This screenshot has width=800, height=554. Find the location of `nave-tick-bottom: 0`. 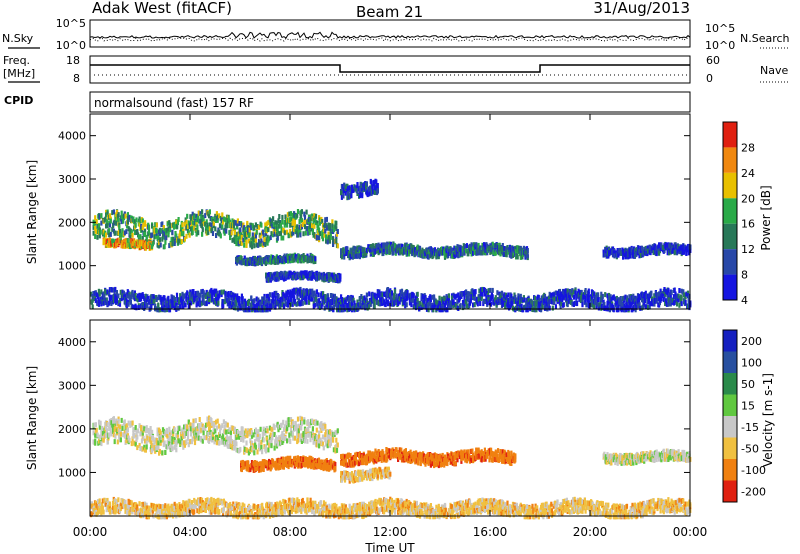

nave-tick-bottom: 0 is located at coordinates (709, 78).